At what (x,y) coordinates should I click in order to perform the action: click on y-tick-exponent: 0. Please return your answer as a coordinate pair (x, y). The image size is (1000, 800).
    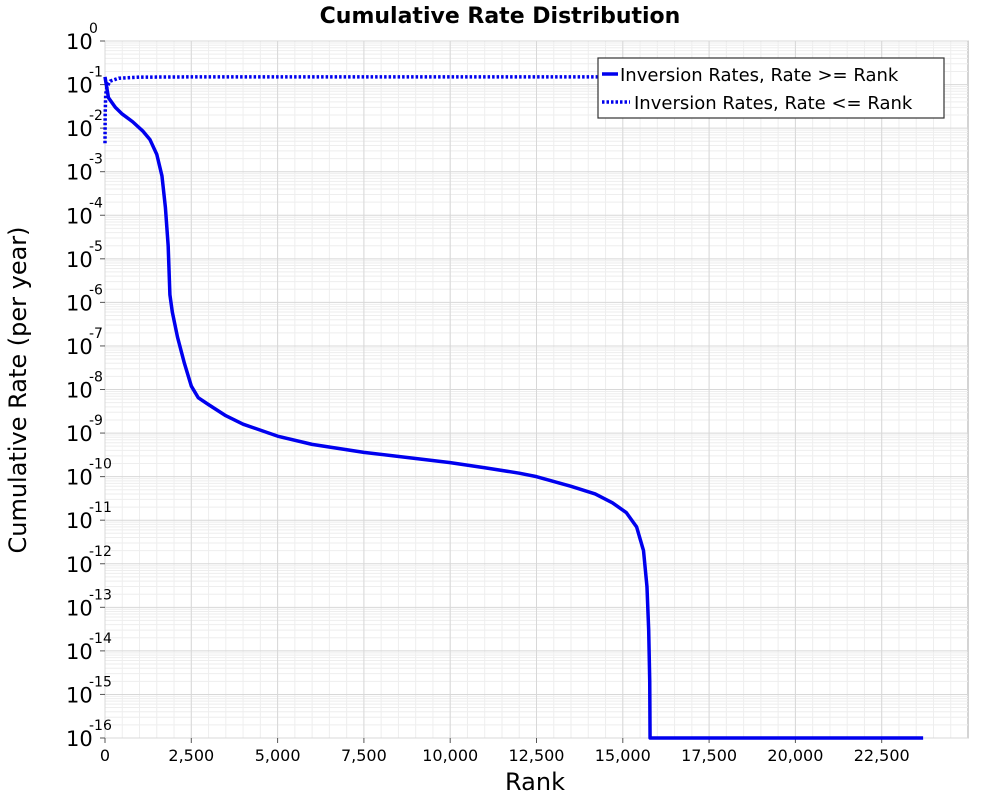
    Looking at the image, I should click on (93, 29).